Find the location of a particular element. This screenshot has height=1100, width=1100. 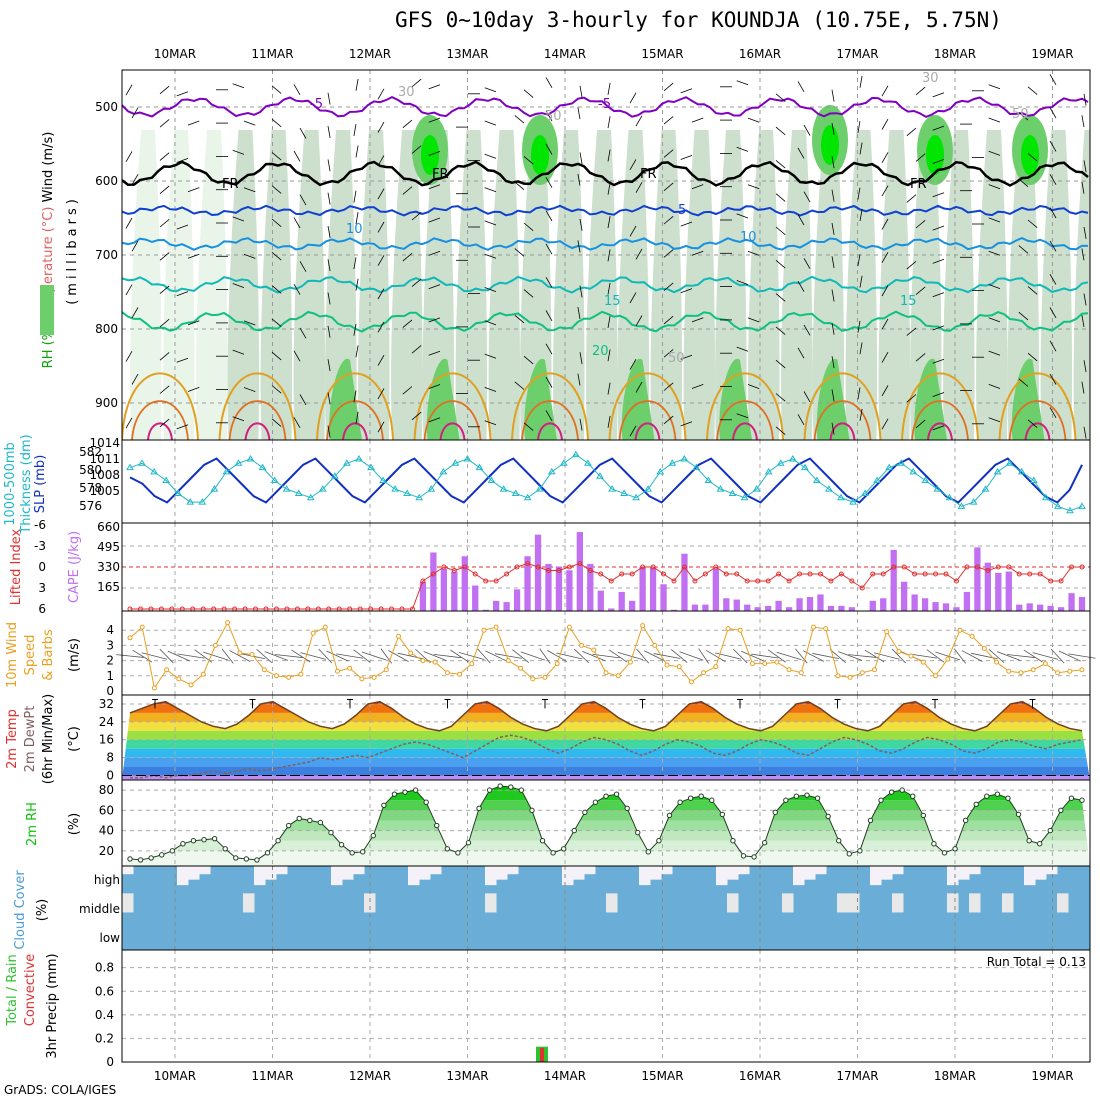

tick-label: 0.8 is located at coordinates (104, 968).